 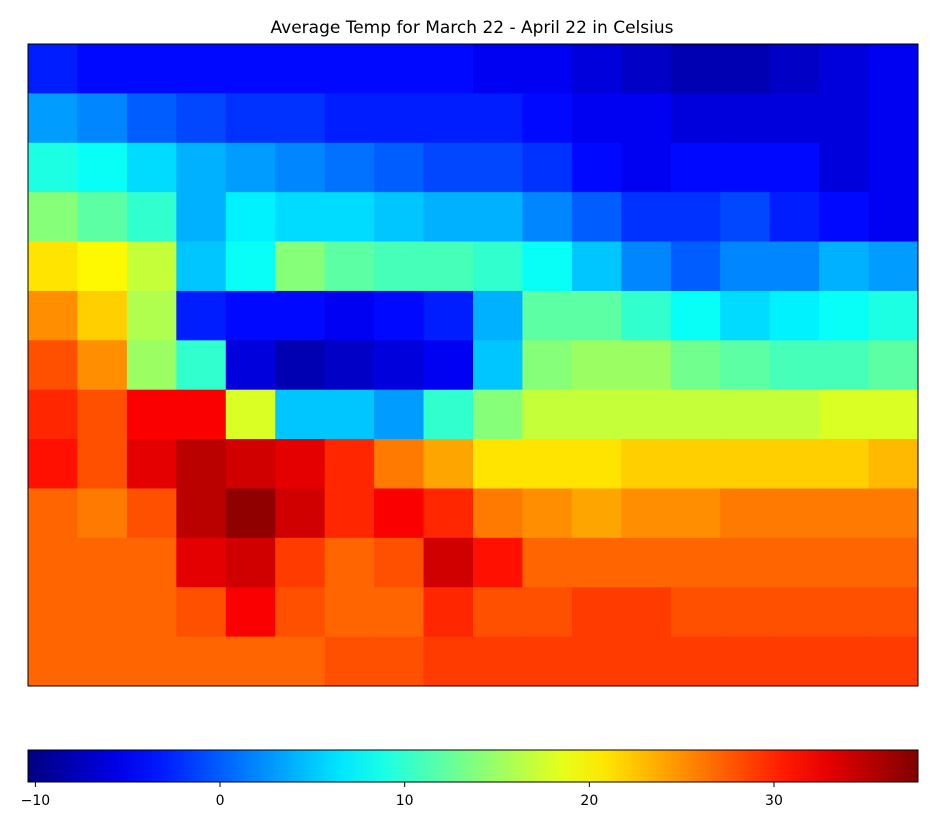 What do you see at coordinates (36, 801) in the screenshot?
I see `colorbar-tick-label: −10` at bounding box center [36, 801].